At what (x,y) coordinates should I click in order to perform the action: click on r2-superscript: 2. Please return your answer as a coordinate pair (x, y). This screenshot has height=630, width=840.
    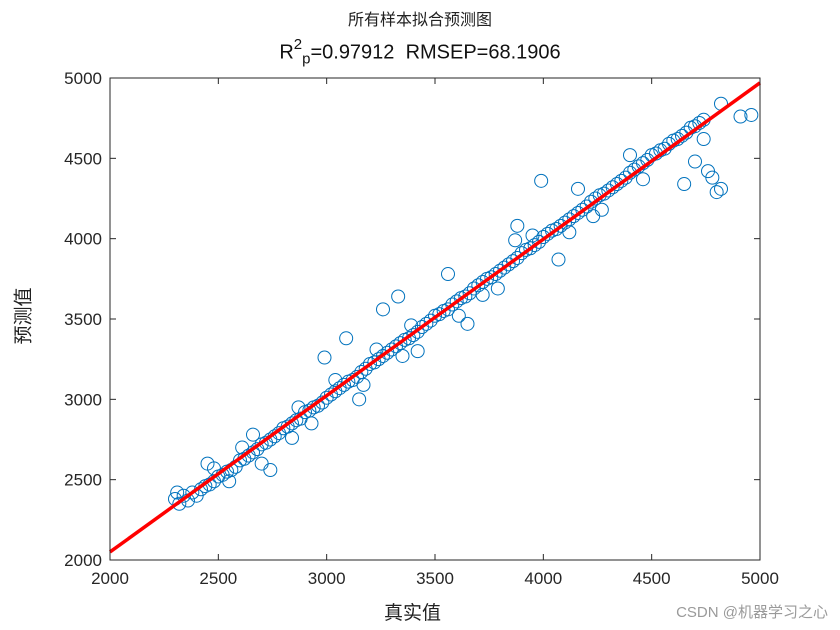
    Looking at the image, I should click on (298, 44).